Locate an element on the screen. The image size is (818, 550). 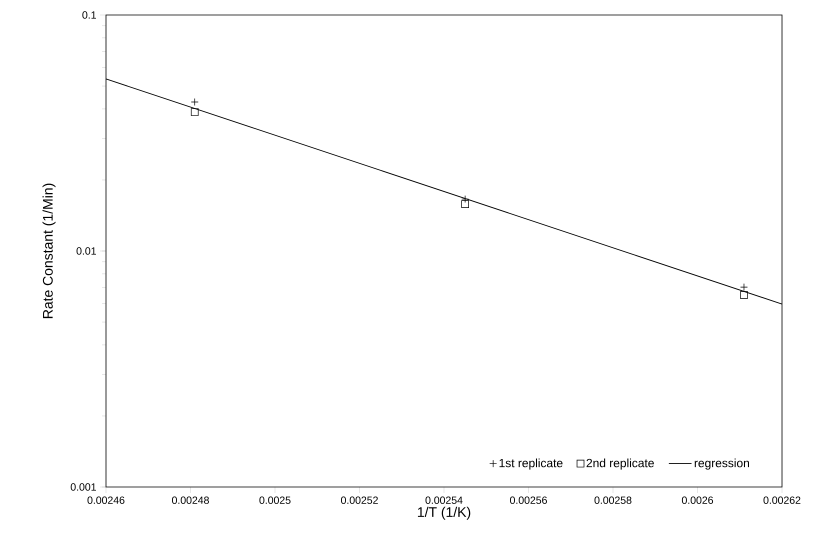
y-axis-title: Rate Constant (1/Min) is located at coordinates (49, 251).